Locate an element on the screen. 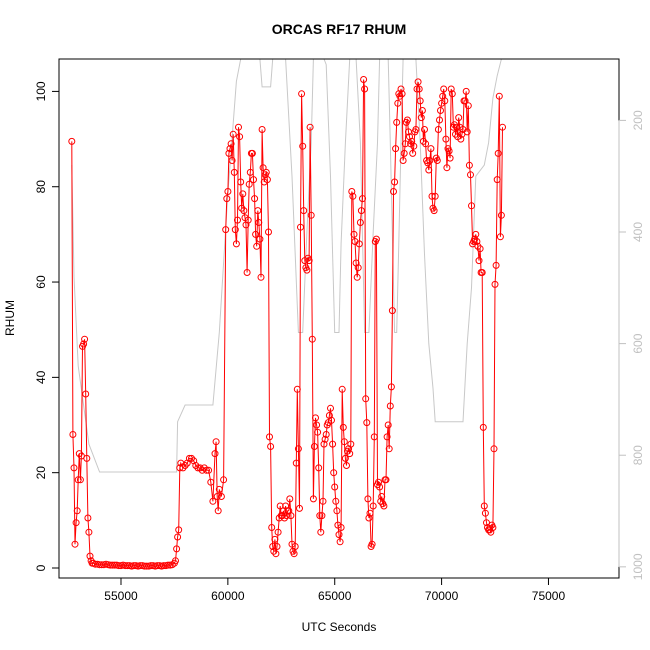 This screenshot has width=650, height=650. y-axis-left: 0 20 40 60 80 100 is located at coordinates (47, 326).